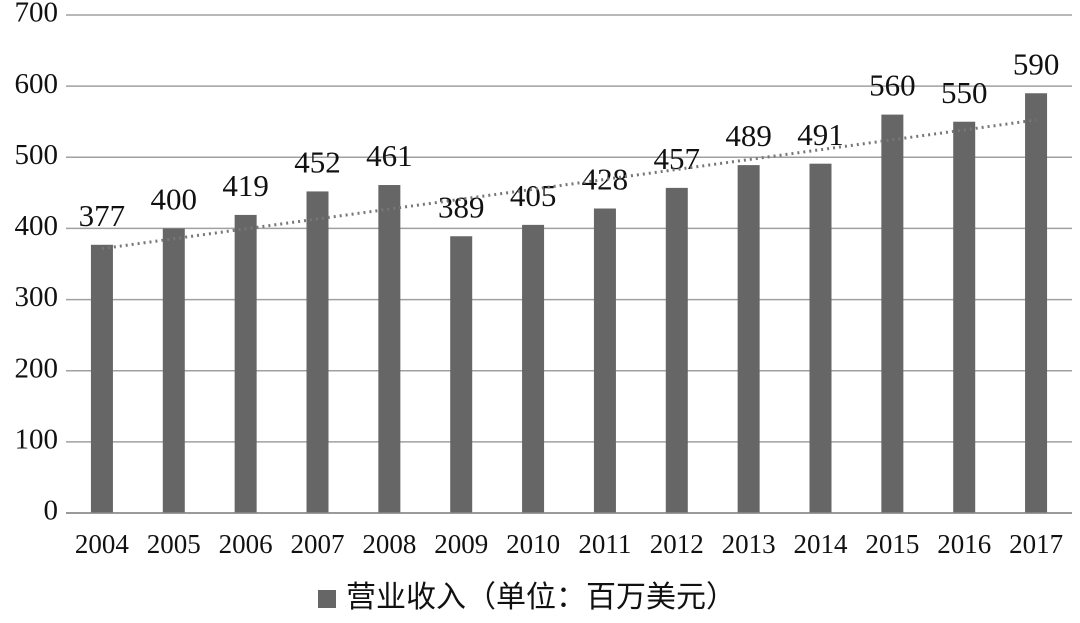 Image resolution: width=1080 pixels, height=623 pixels. What do you see at coordinates (51, 511) in the screenshot?
I see `y-tick-label: 0` at bounding box center [51, 511].